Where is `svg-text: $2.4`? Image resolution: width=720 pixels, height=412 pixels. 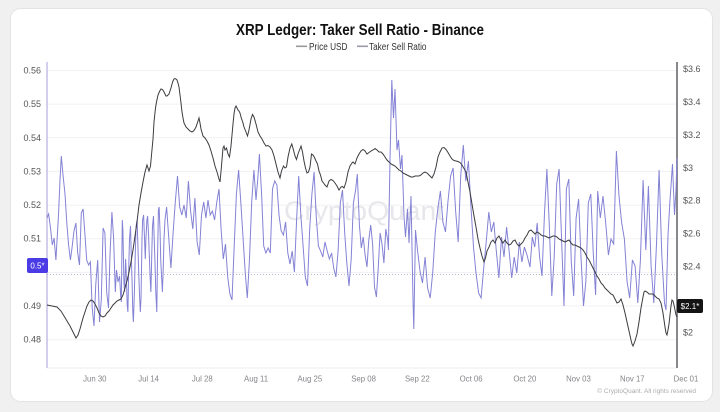 svg-text: $2.4 is located at coordinates (692, 267).